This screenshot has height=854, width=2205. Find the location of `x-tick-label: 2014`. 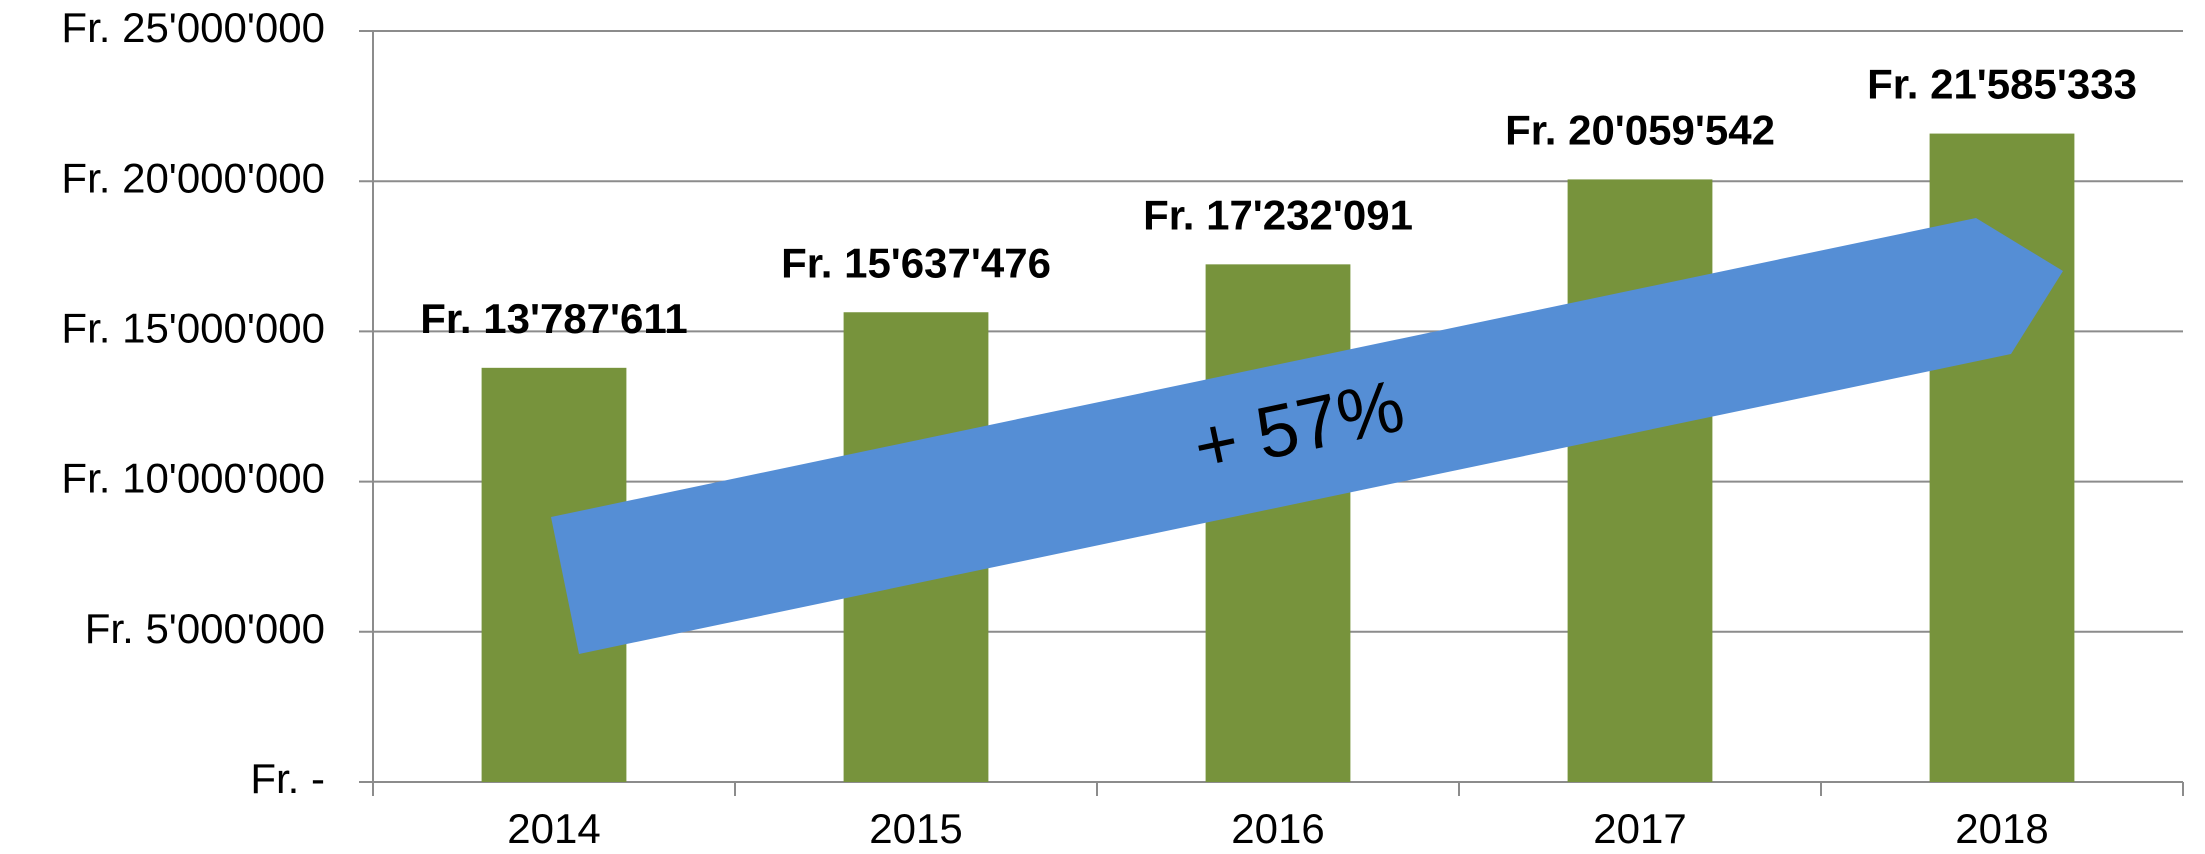

x-tick-label: 2014 is located at coordinates (553, 828).